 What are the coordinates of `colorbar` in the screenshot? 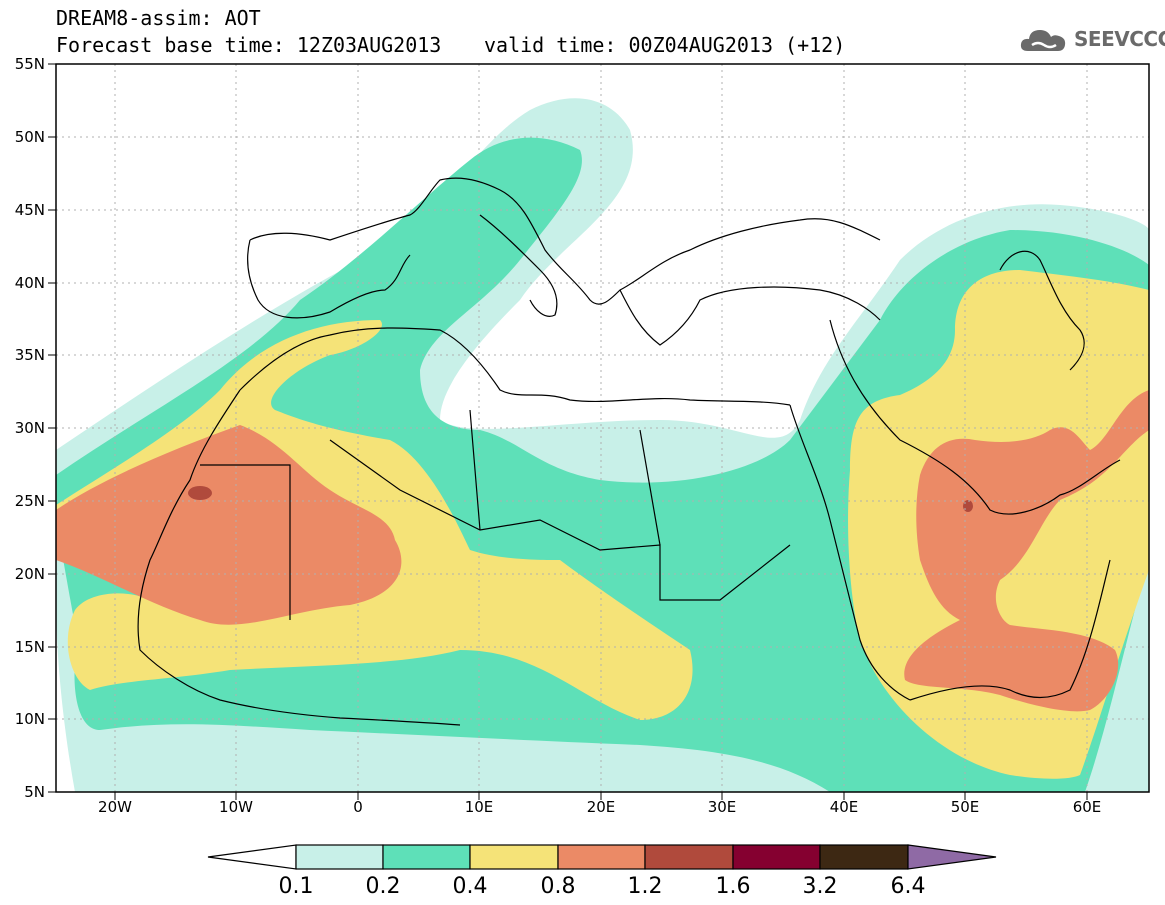 It's located at (602, 857).